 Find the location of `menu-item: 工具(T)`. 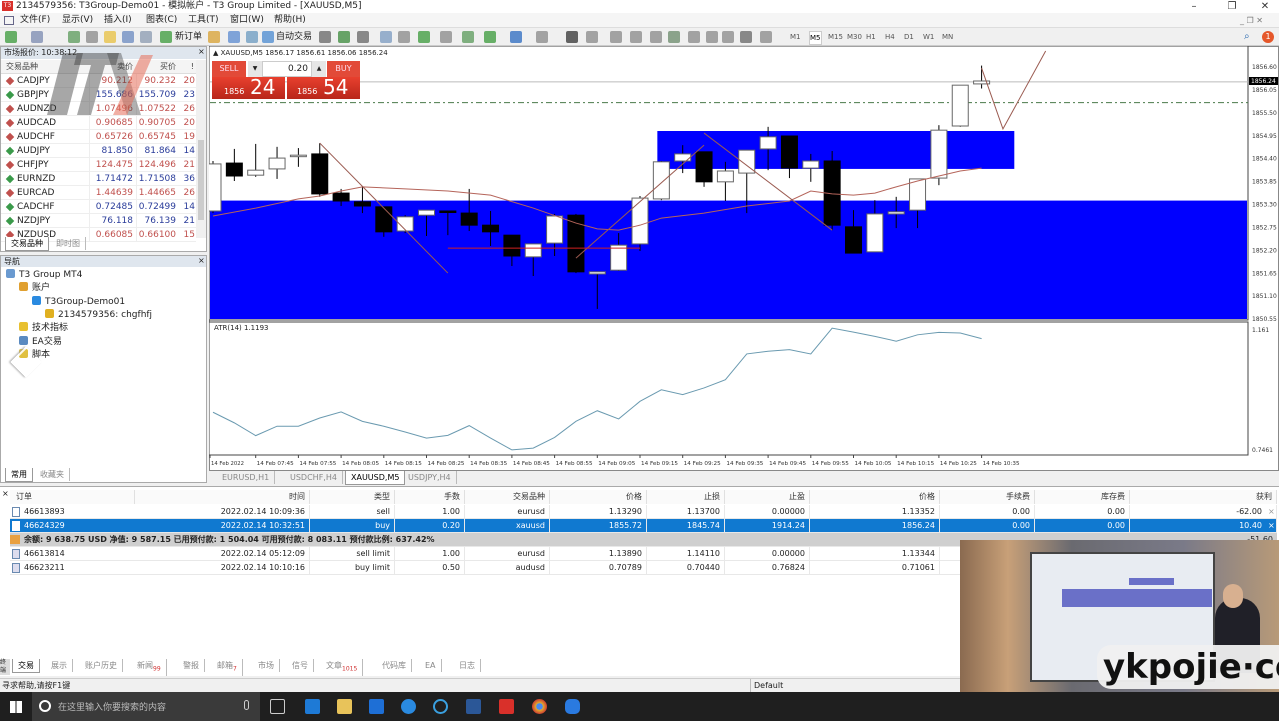

menu-item: 工具(T) is located at coordinates (203, 20).